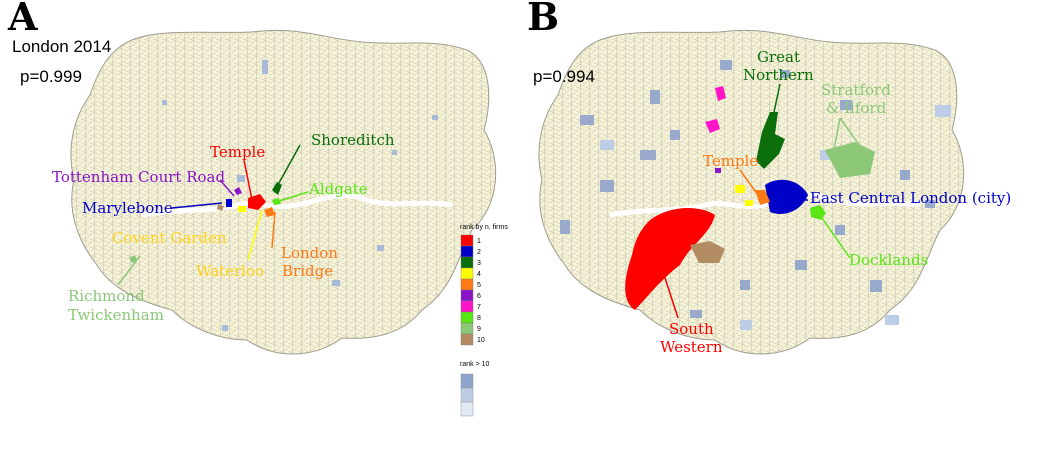 This screenshot has height=459, width=1046. Describe the element at coordinates (353, 140) in the screenshot. I see `label-a-shoreditch: Shoreditch` at that location.